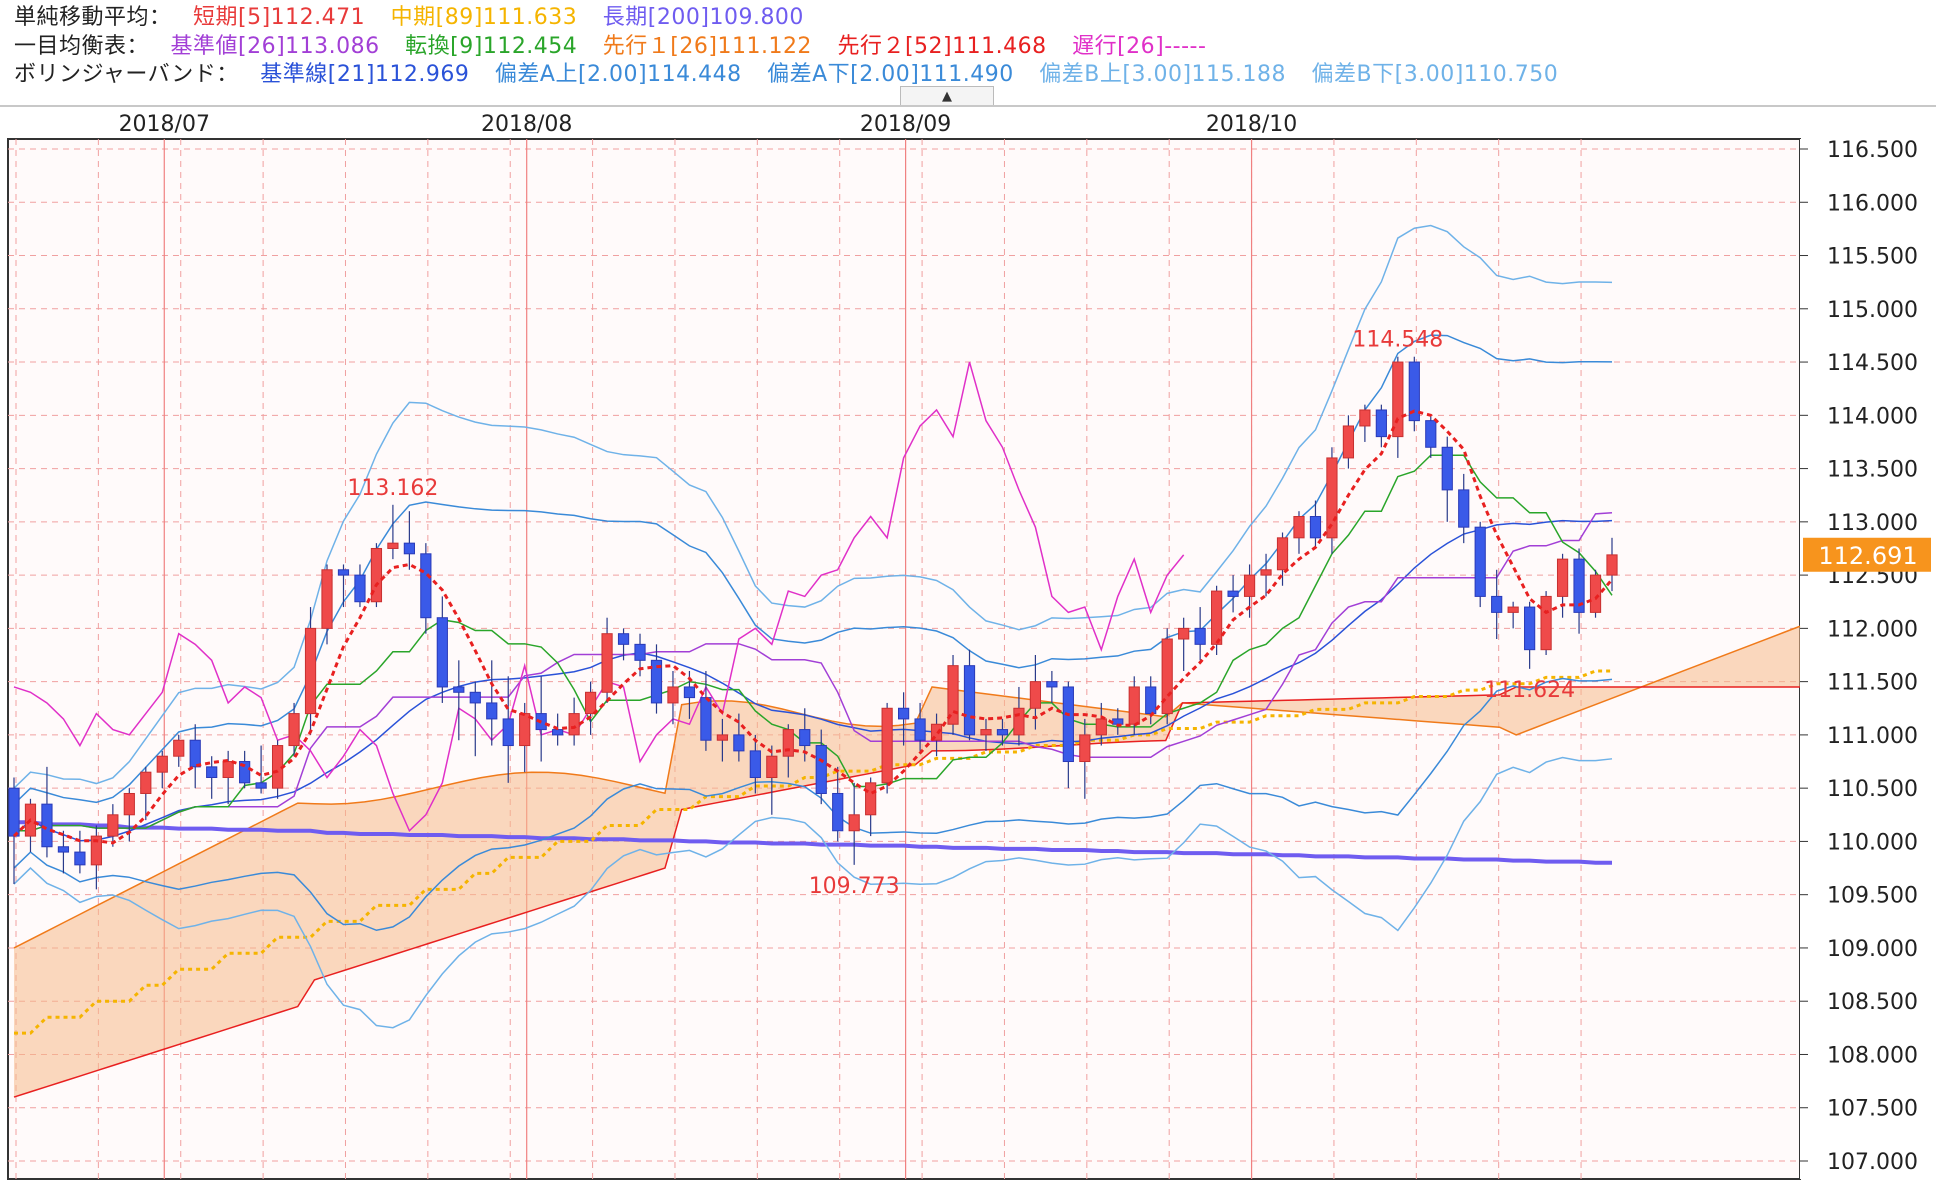 This screenshot has height=1186, width=1936. Describe the element at coordinates (93, 17) in the screenshot. I see `sma-label: 単純移動平均：` at that location.